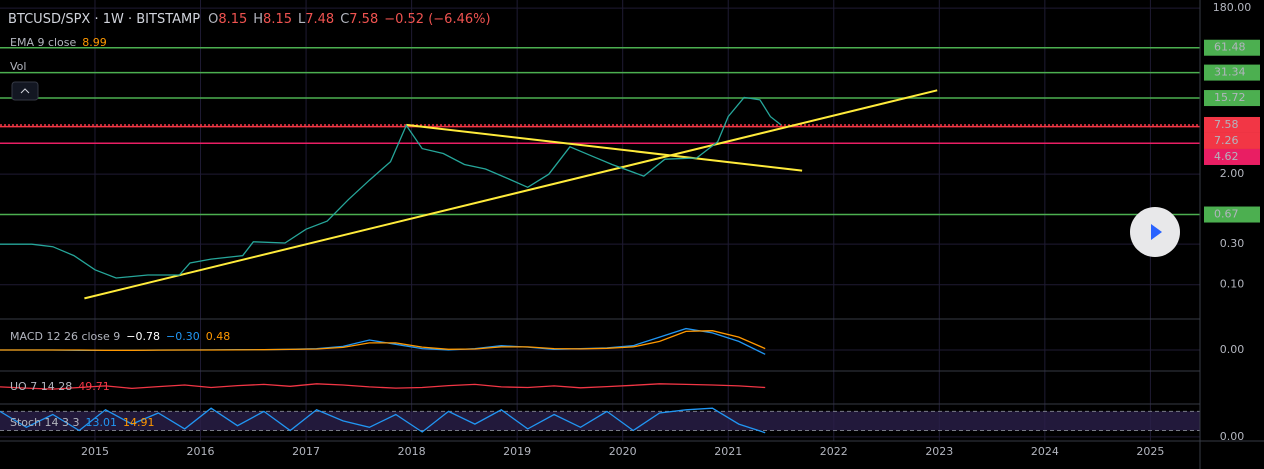 The height and width of the screenshot is (469, 1264). I want to click on ohlc-label: O, so click(213, 19).